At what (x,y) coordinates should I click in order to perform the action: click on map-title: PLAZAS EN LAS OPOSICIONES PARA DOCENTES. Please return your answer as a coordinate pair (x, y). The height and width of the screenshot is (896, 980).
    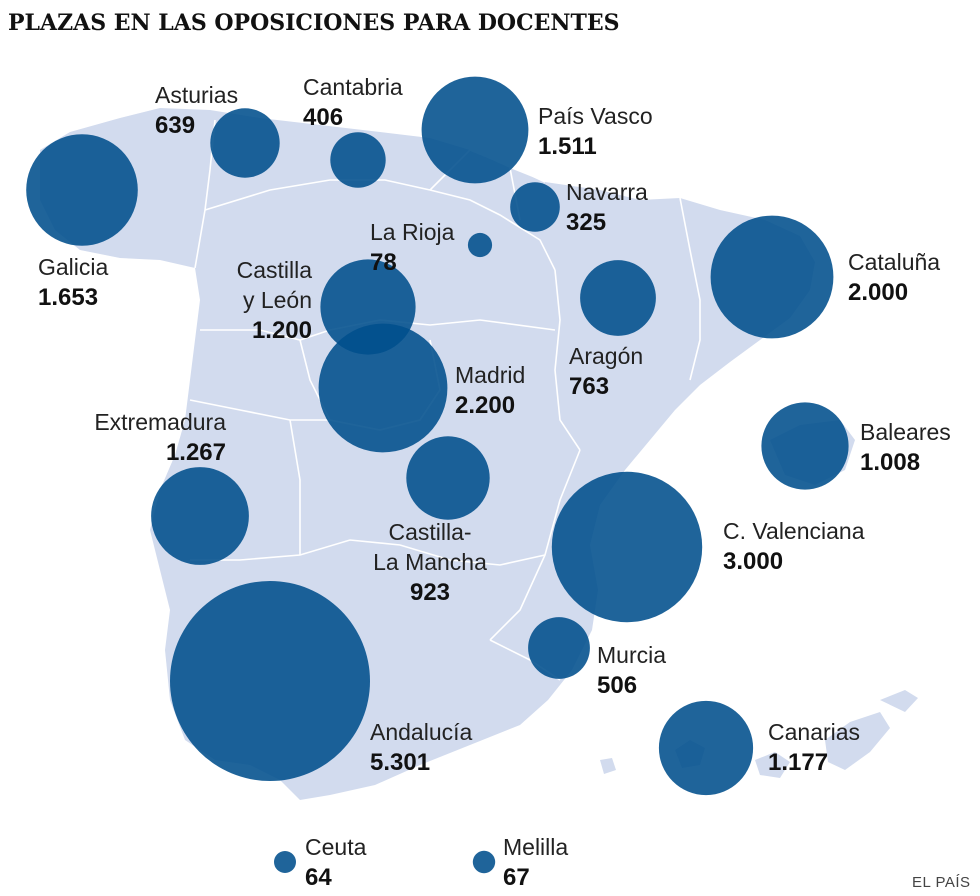
    Looking at the image, I should click on (314, 23).